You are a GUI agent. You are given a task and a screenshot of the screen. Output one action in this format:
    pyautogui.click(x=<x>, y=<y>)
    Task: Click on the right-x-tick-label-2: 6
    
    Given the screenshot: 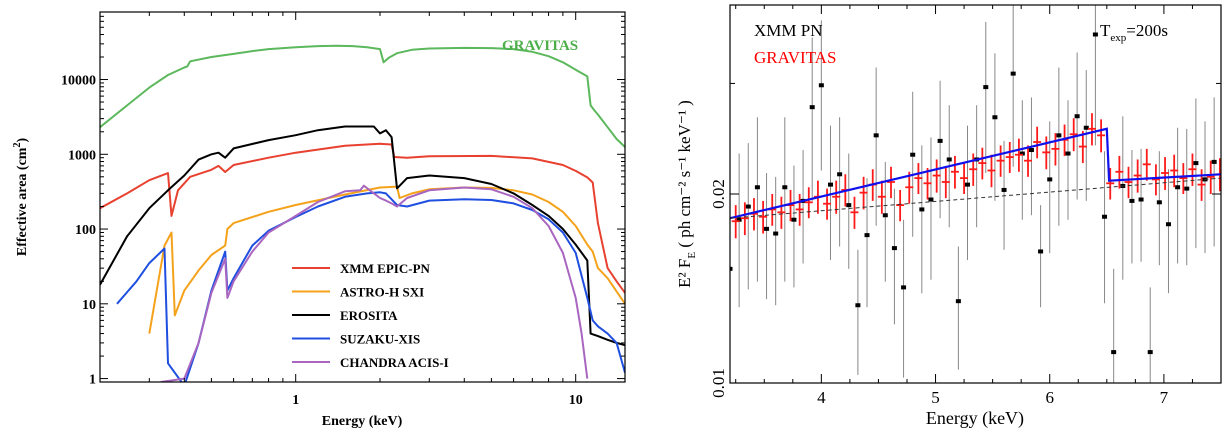 What is the action you would take?
    pyautogui.click(x=1049, y=397)
    